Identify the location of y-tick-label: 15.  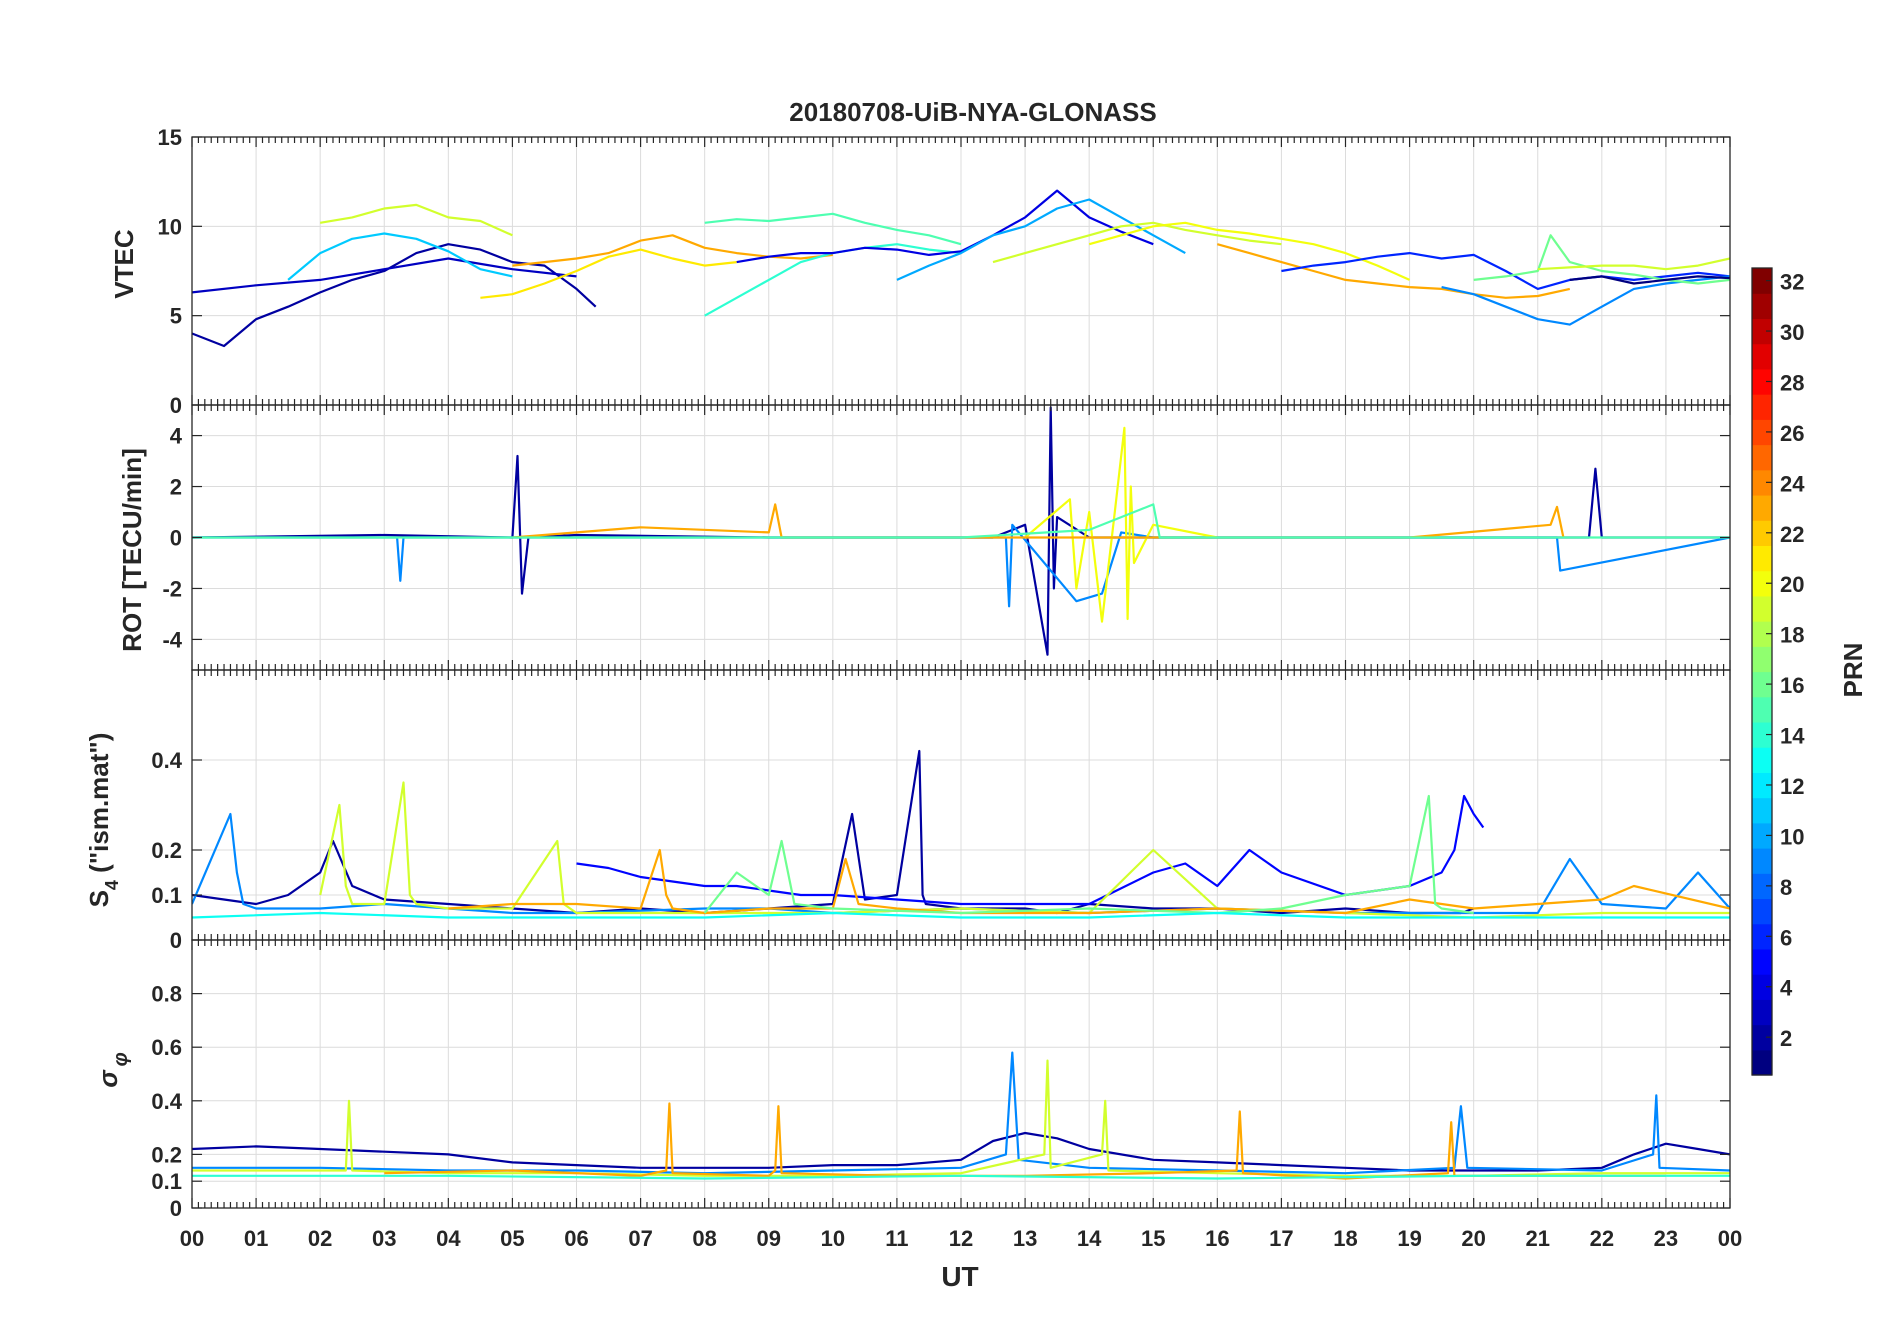
(170, 137).